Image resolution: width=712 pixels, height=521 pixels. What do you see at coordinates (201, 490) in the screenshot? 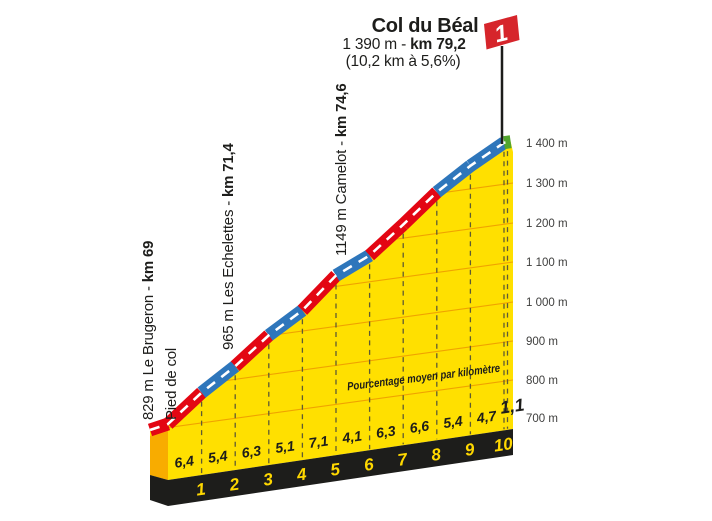
I see `km-number: 1` at bounding box center [201, 490].